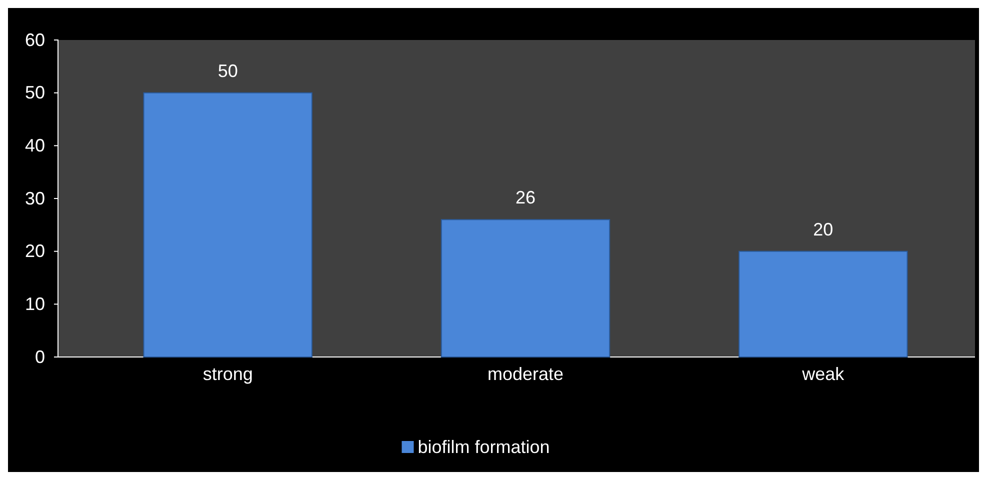 This screenshot has height=480, width=987. I want to click on y-tick-label: 30, so click(34, 198).